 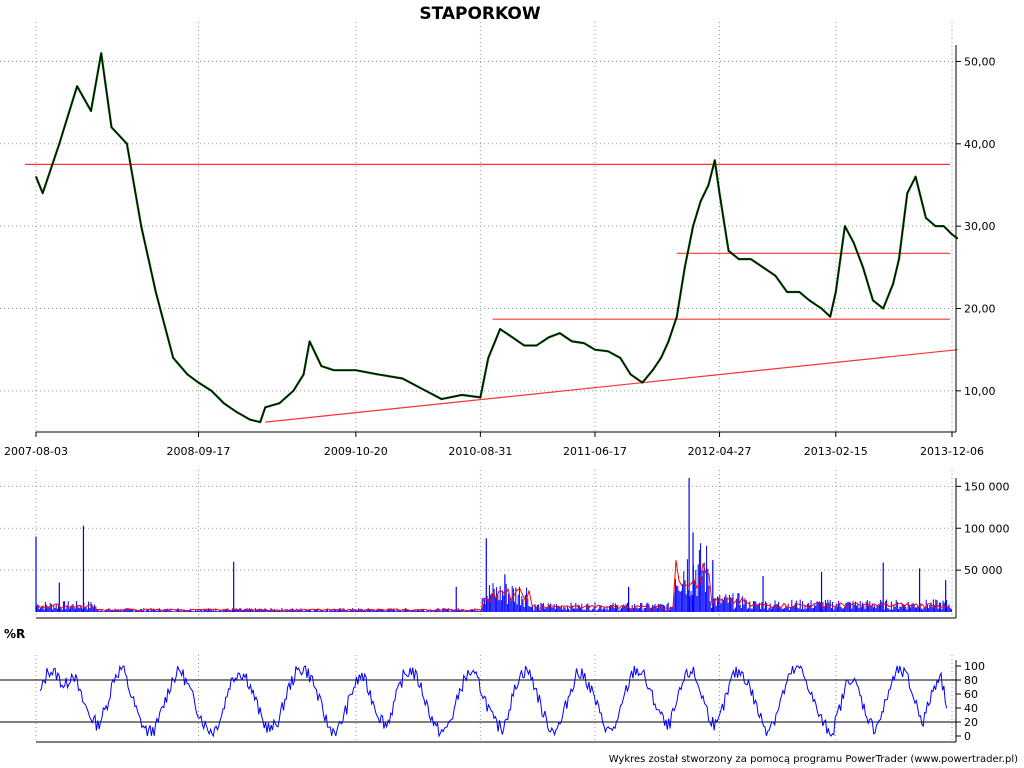 I want to click on trendline, so click(x=611, y=386).